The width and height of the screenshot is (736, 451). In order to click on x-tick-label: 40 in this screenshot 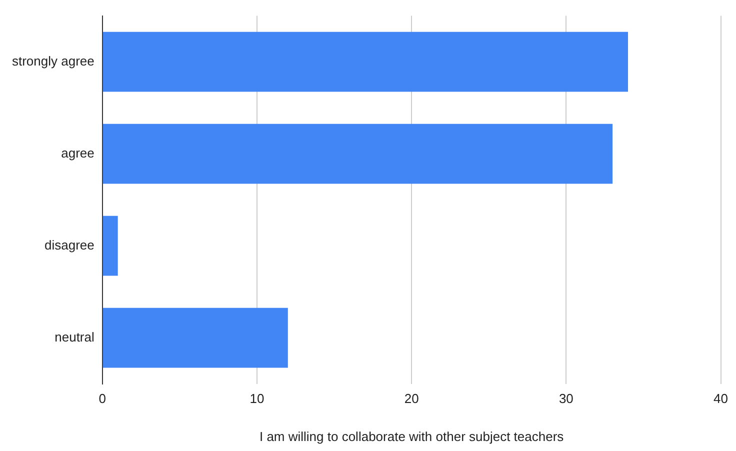, I will do `click(721, 398)`.